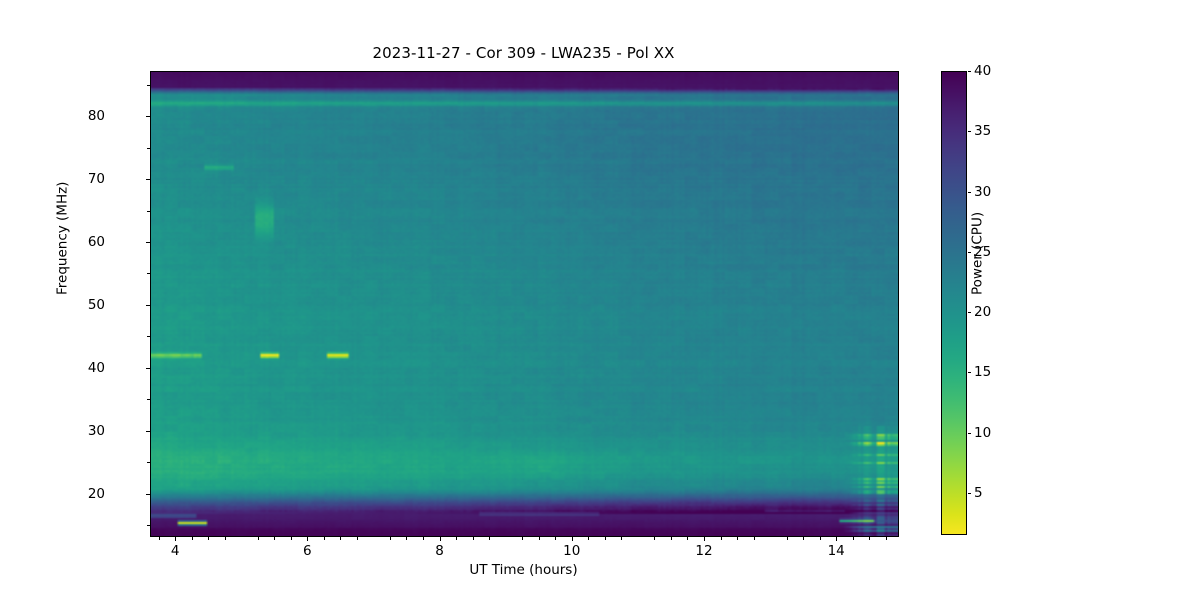  Describe the element at coordinates (96, 179) in the screenshot. I see `y-axis-tick-label: 70` at that location.